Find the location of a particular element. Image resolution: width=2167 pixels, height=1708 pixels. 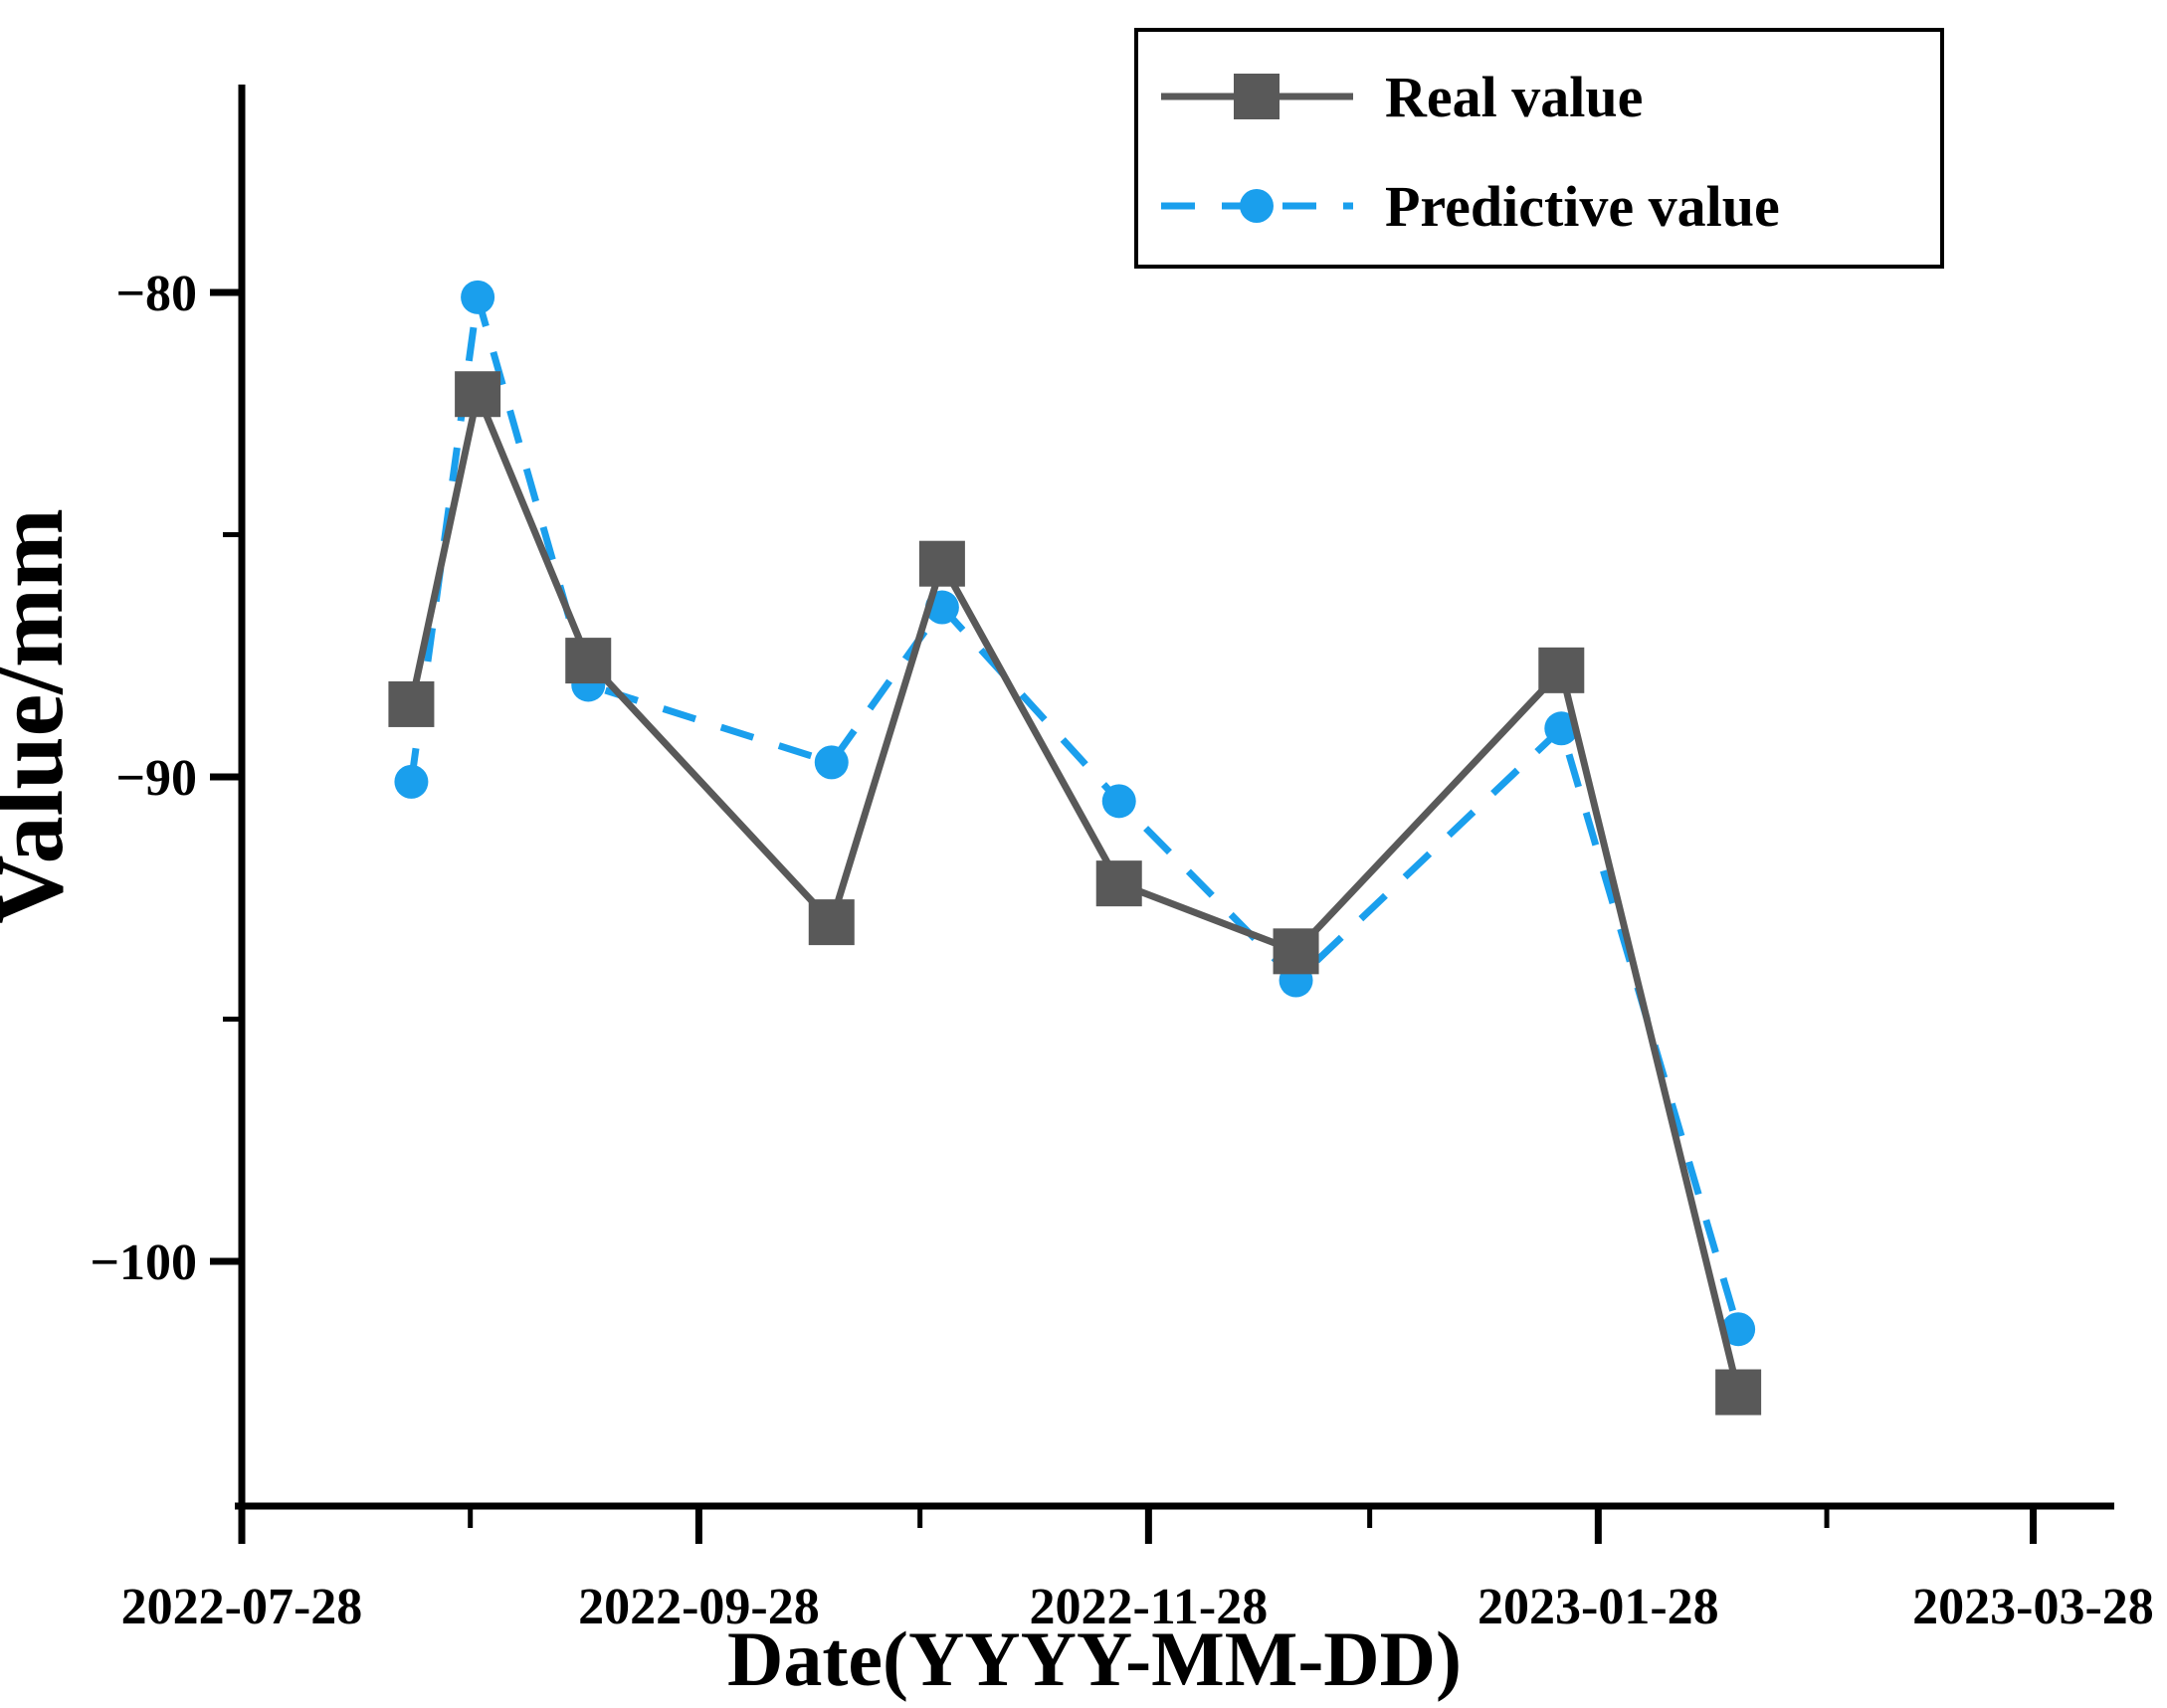

x-tick-label: 2023-01-28 is located at coordinates (1598, 1607).